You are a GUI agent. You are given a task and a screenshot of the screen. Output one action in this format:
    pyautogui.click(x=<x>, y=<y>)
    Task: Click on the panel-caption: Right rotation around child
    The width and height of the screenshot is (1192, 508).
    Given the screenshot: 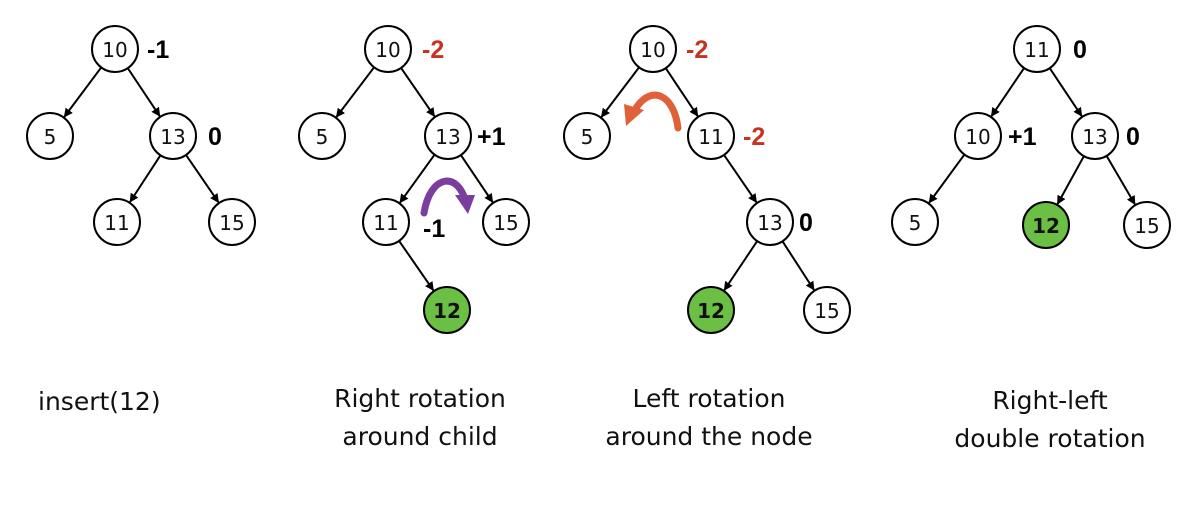 What is the action you would take?
    pyautogui.click(x=420, y=417)
    